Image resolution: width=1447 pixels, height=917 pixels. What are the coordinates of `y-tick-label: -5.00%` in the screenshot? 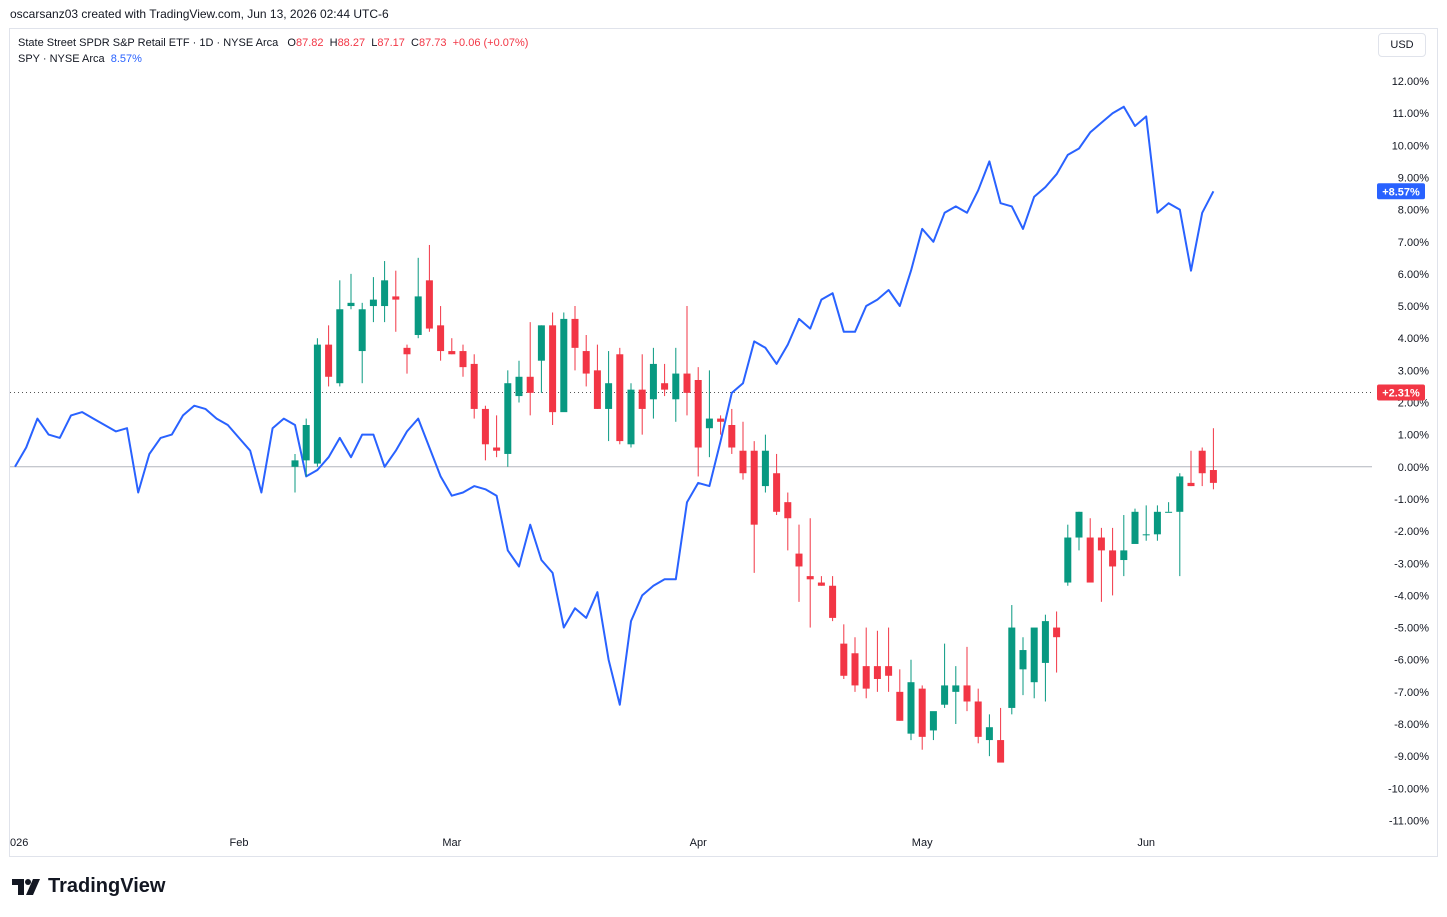 It's located at (1411, 629).